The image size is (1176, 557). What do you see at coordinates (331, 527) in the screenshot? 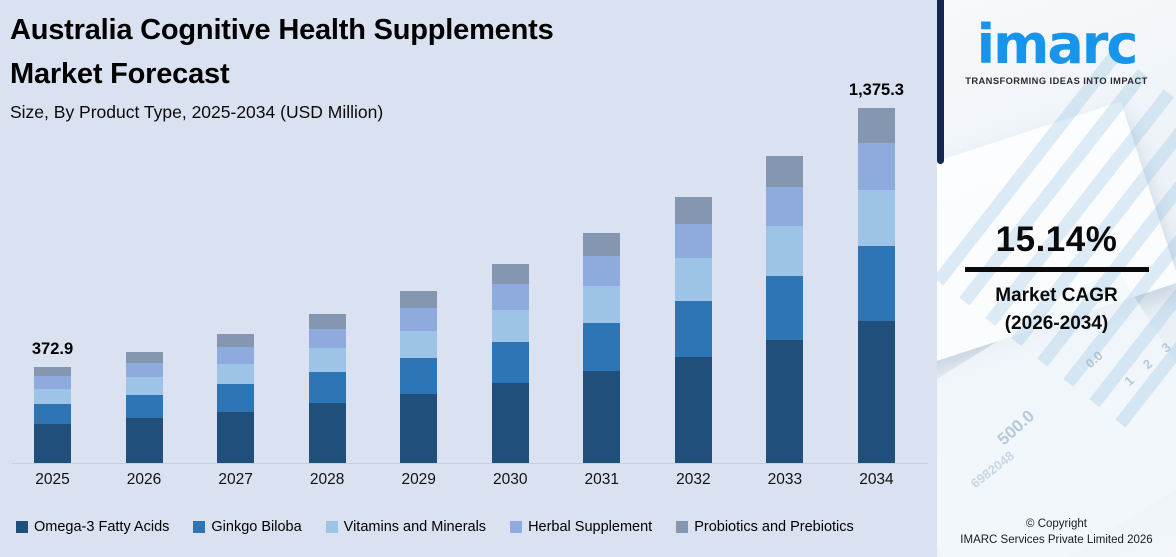
I see `legend-swatch-vitamins-and-minerals` at bounding box center [331, 527].